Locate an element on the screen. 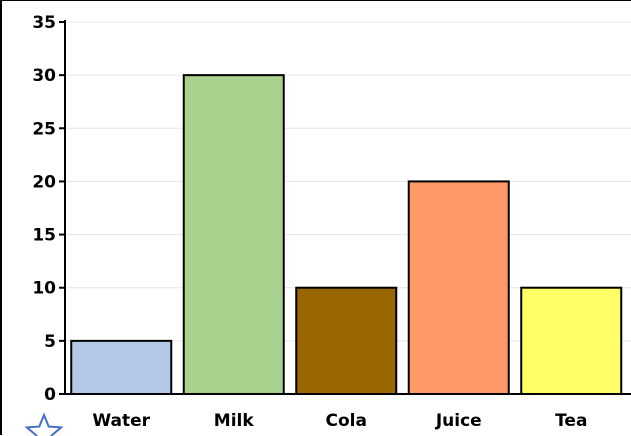 This screenshot has width=631, height=436. x-tick-label-cola: Cola is located at coordinates (346, 421).